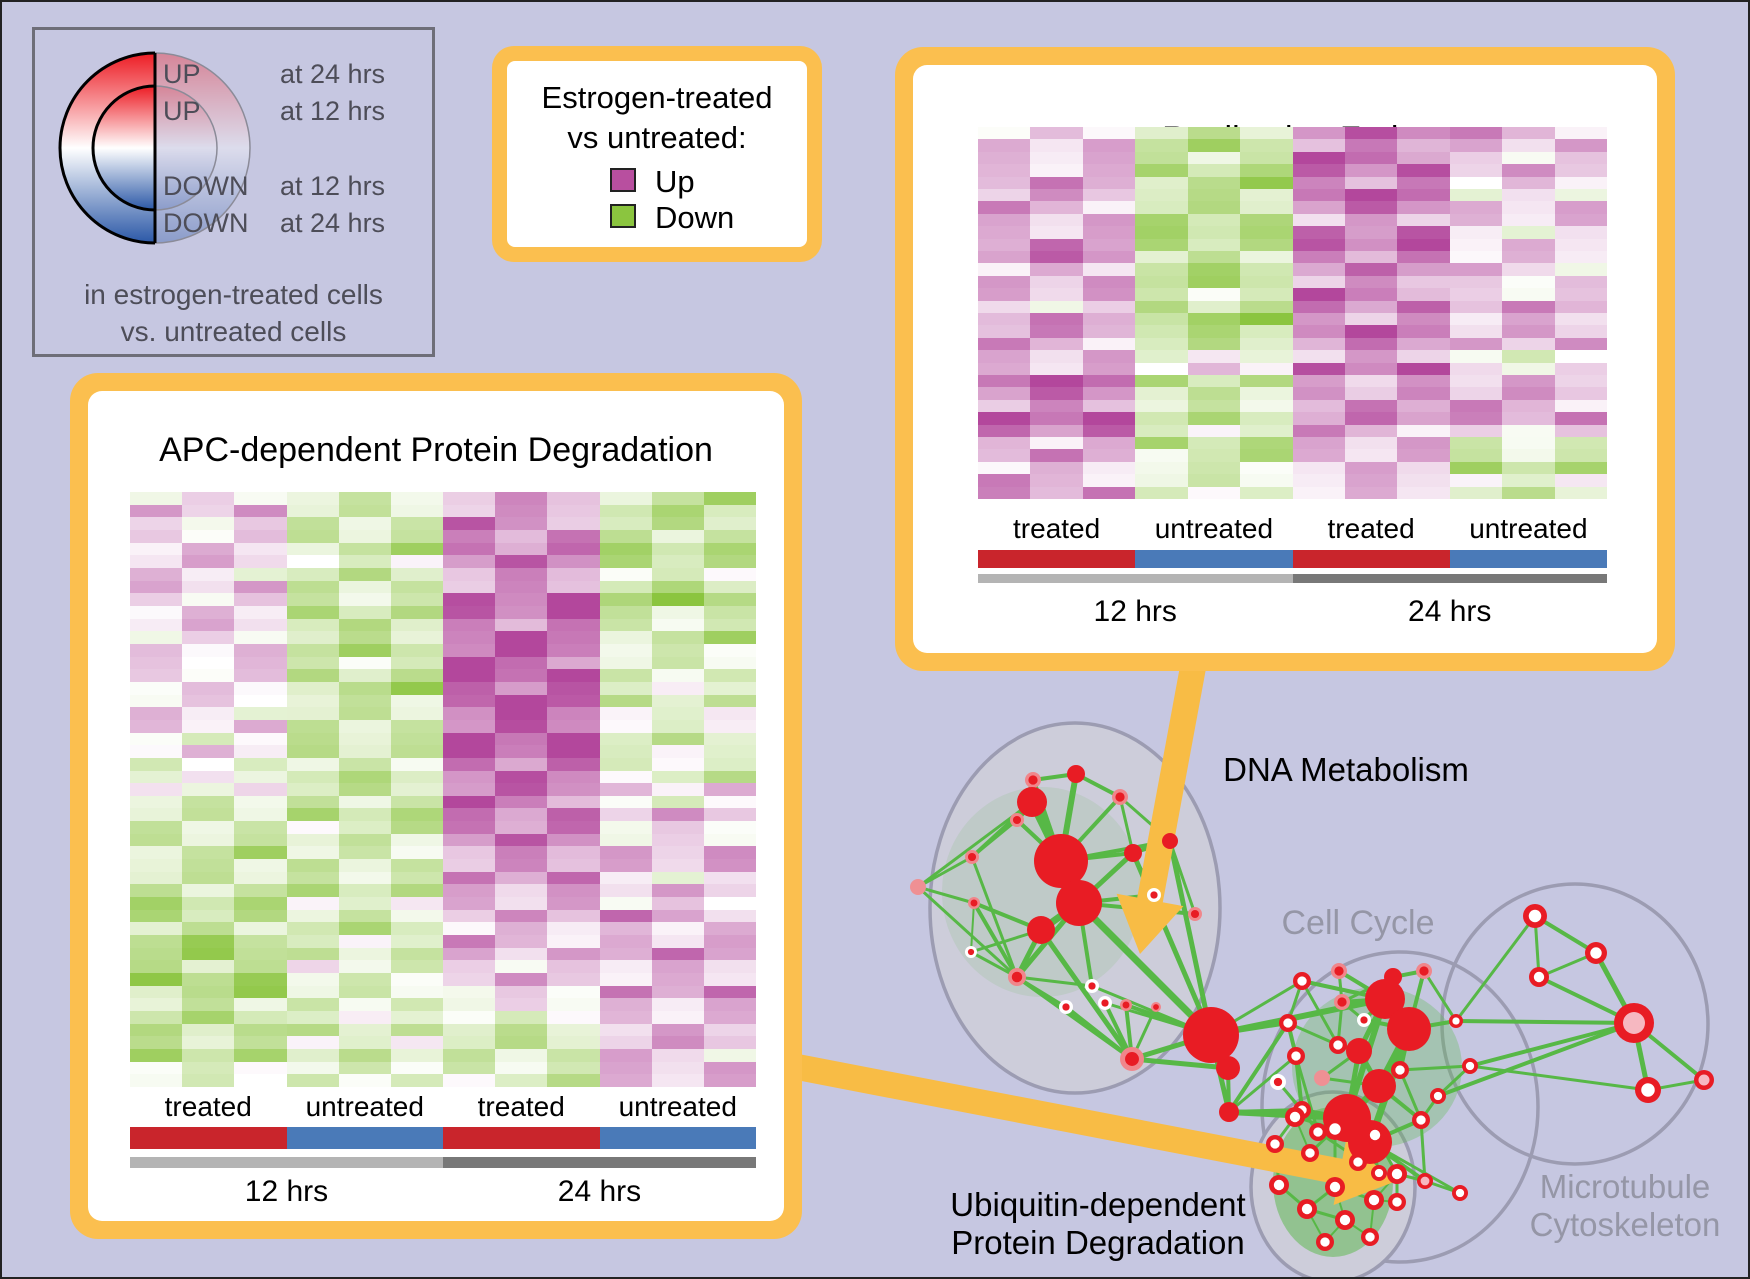 The image size is (1750, 1279). What do you see at coordinates (1105, 1003) in the screenshot?
I see `gene-node-core` at bounding box center [1105, 1003].